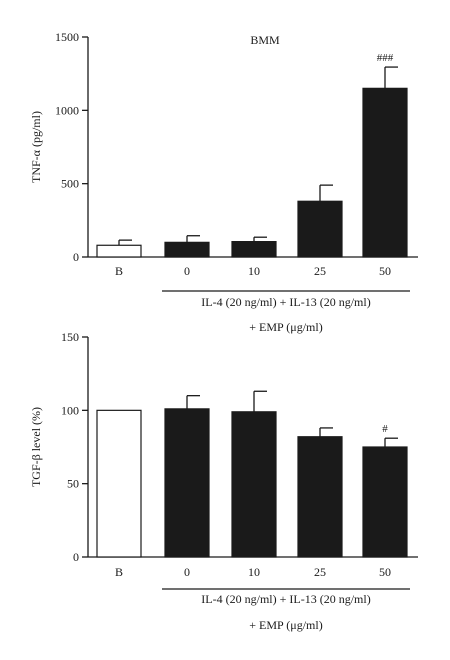  I want to click on y-tick-label: 500, so click(70, 184).